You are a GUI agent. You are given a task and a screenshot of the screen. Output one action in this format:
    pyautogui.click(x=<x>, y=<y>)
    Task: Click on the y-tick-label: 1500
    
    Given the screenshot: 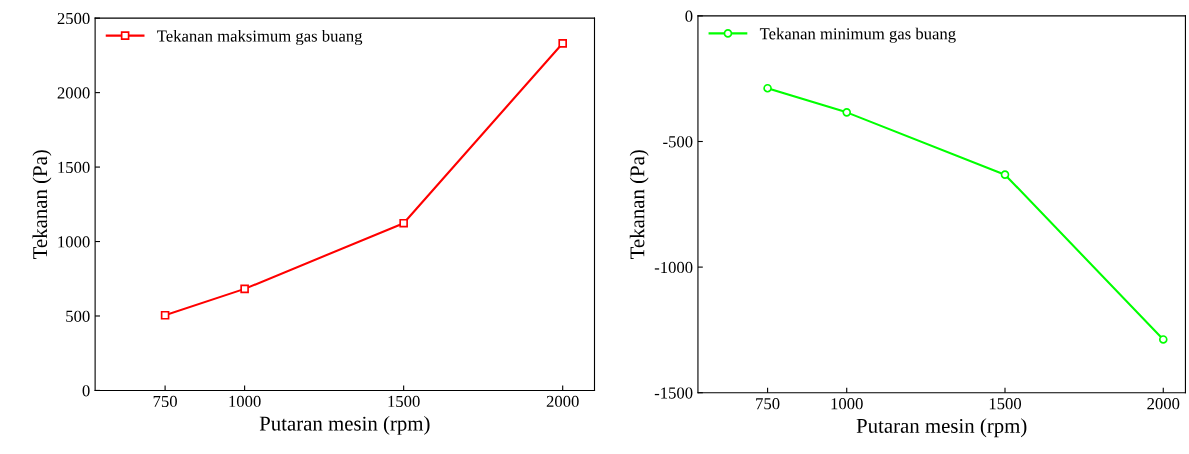 What is the action you would take?
    pyautogui.click(x=74, y=167)
    